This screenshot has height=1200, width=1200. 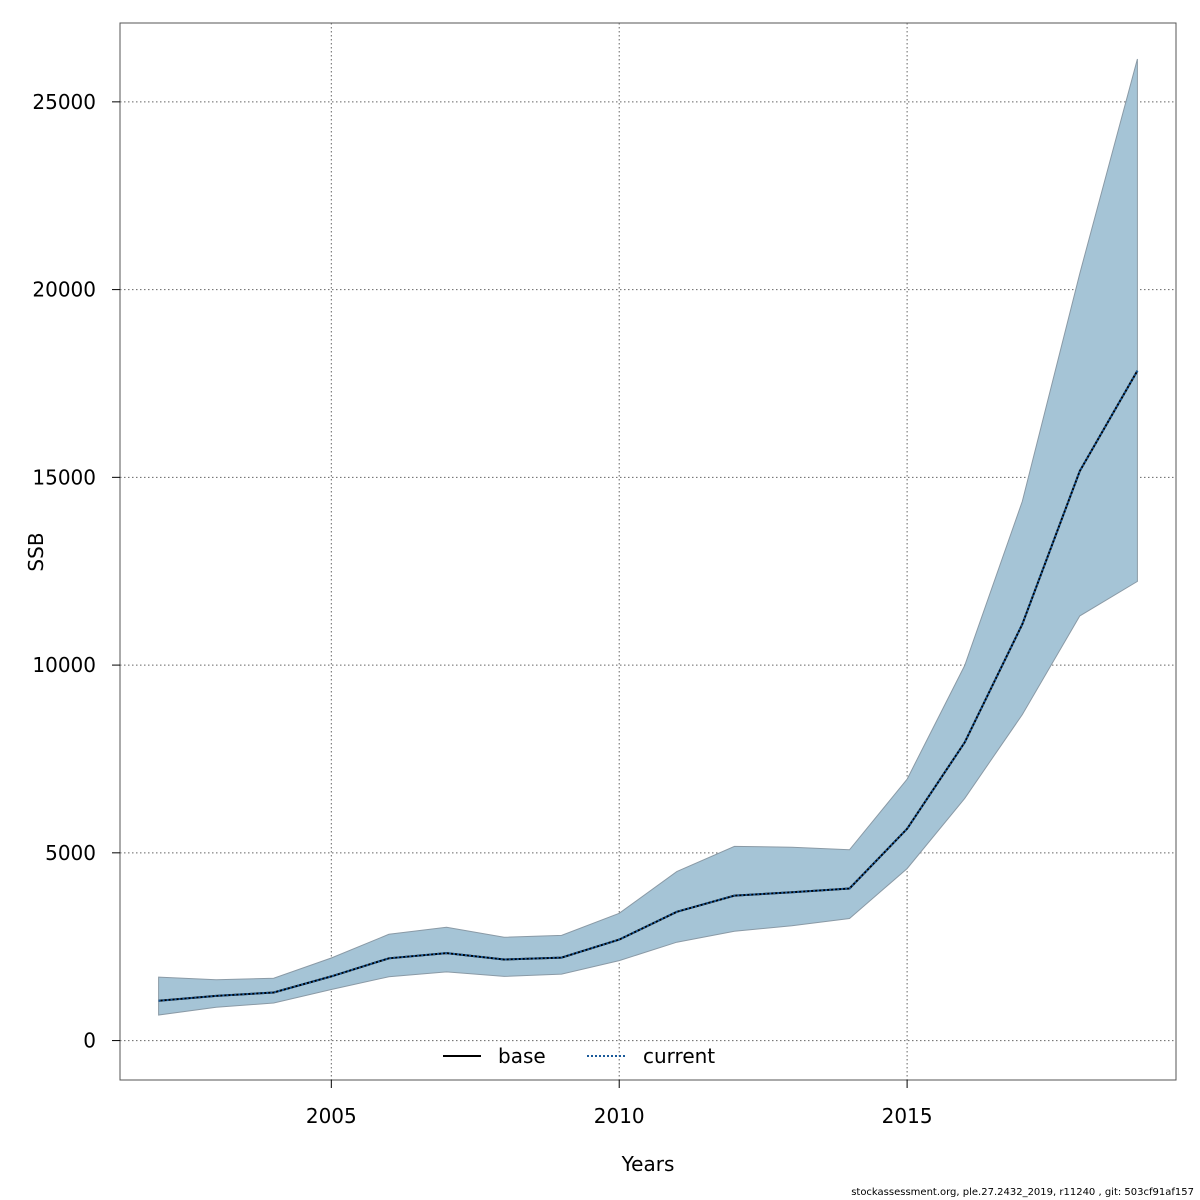 What do you see at coordinates (76, 571) in the screenshot?
I see `y-axis: 0 5000 10000 15000 20000 25000` at bounding box center [76, 571].